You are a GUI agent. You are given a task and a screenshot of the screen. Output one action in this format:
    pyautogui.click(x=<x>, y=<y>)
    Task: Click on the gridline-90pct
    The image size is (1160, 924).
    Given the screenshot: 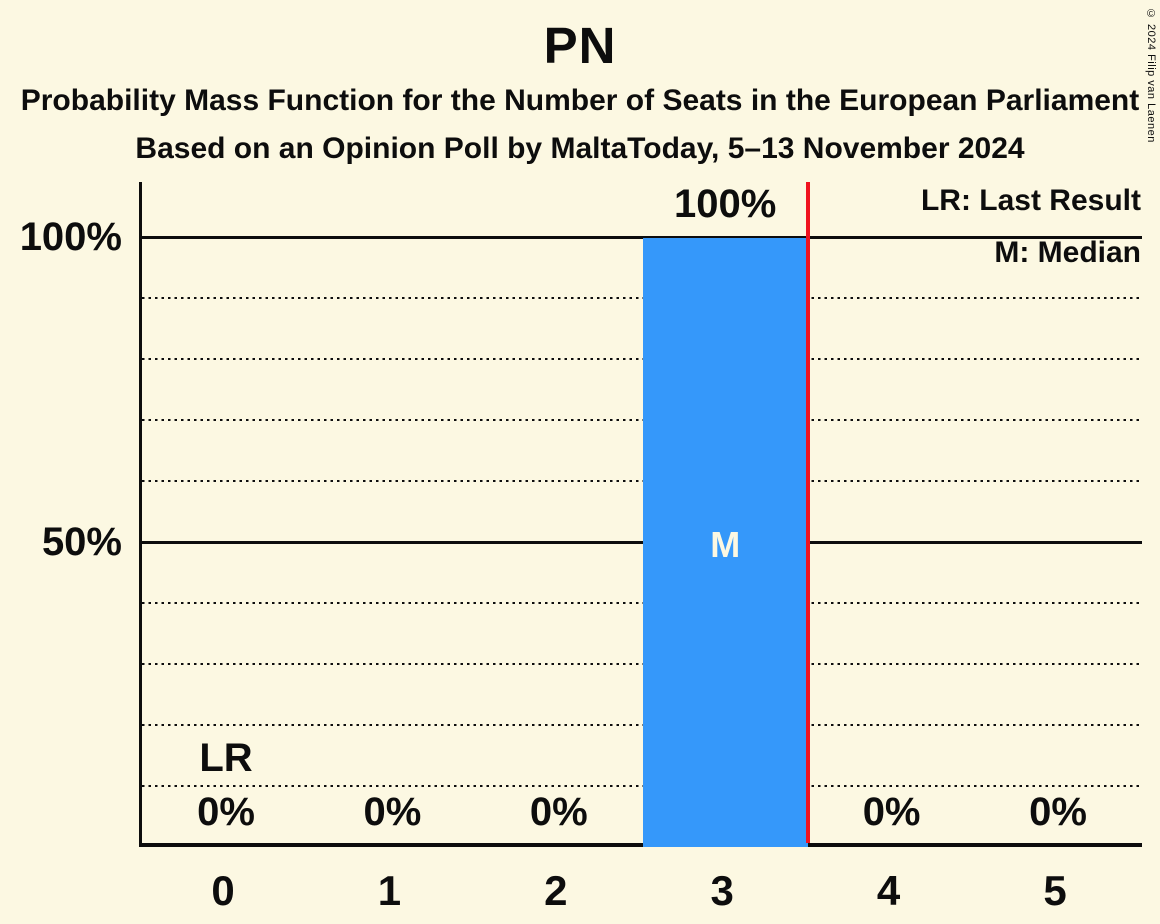 What is the action you would take?
    pyautogui.click(x=642, y=297)
    